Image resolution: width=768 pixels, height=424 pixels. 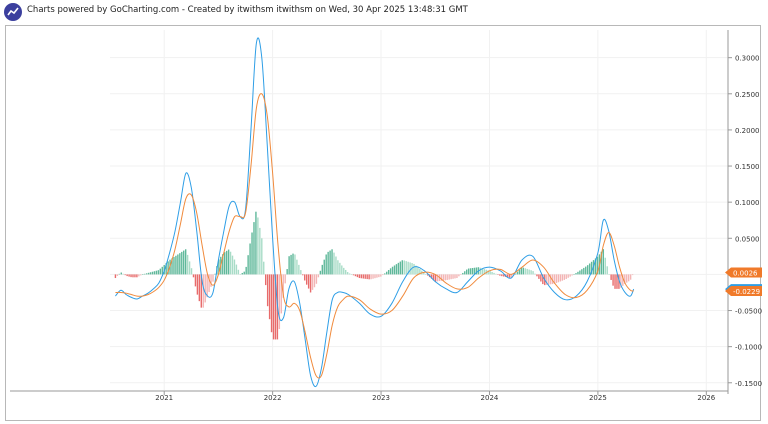 I want to click on x-tick-label: 2021, so click(x=164, y=398).